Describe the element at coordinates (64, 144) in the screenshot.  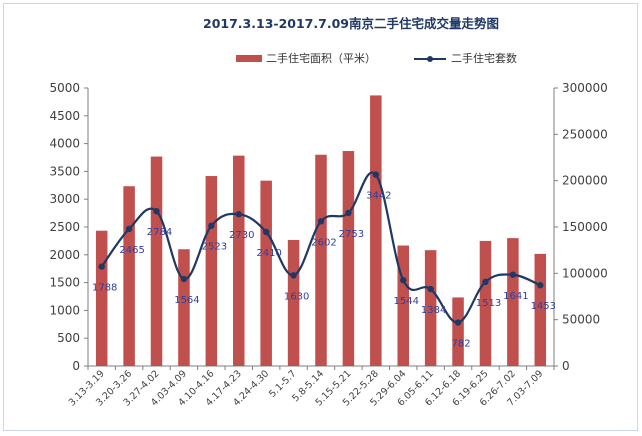
I see `y-tick-label-left: 4000` at that location.